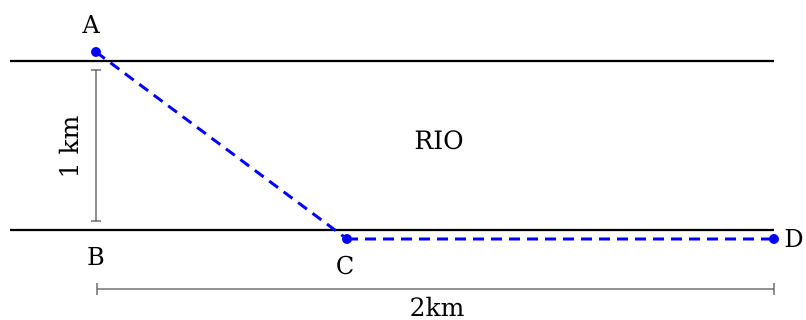 The width and height of the screenshot is (806, 320). What do you see at coordinates (69, 146) in the screenshot?
I see `width-measure-label: 1 km` at bounding box center [69, 146].